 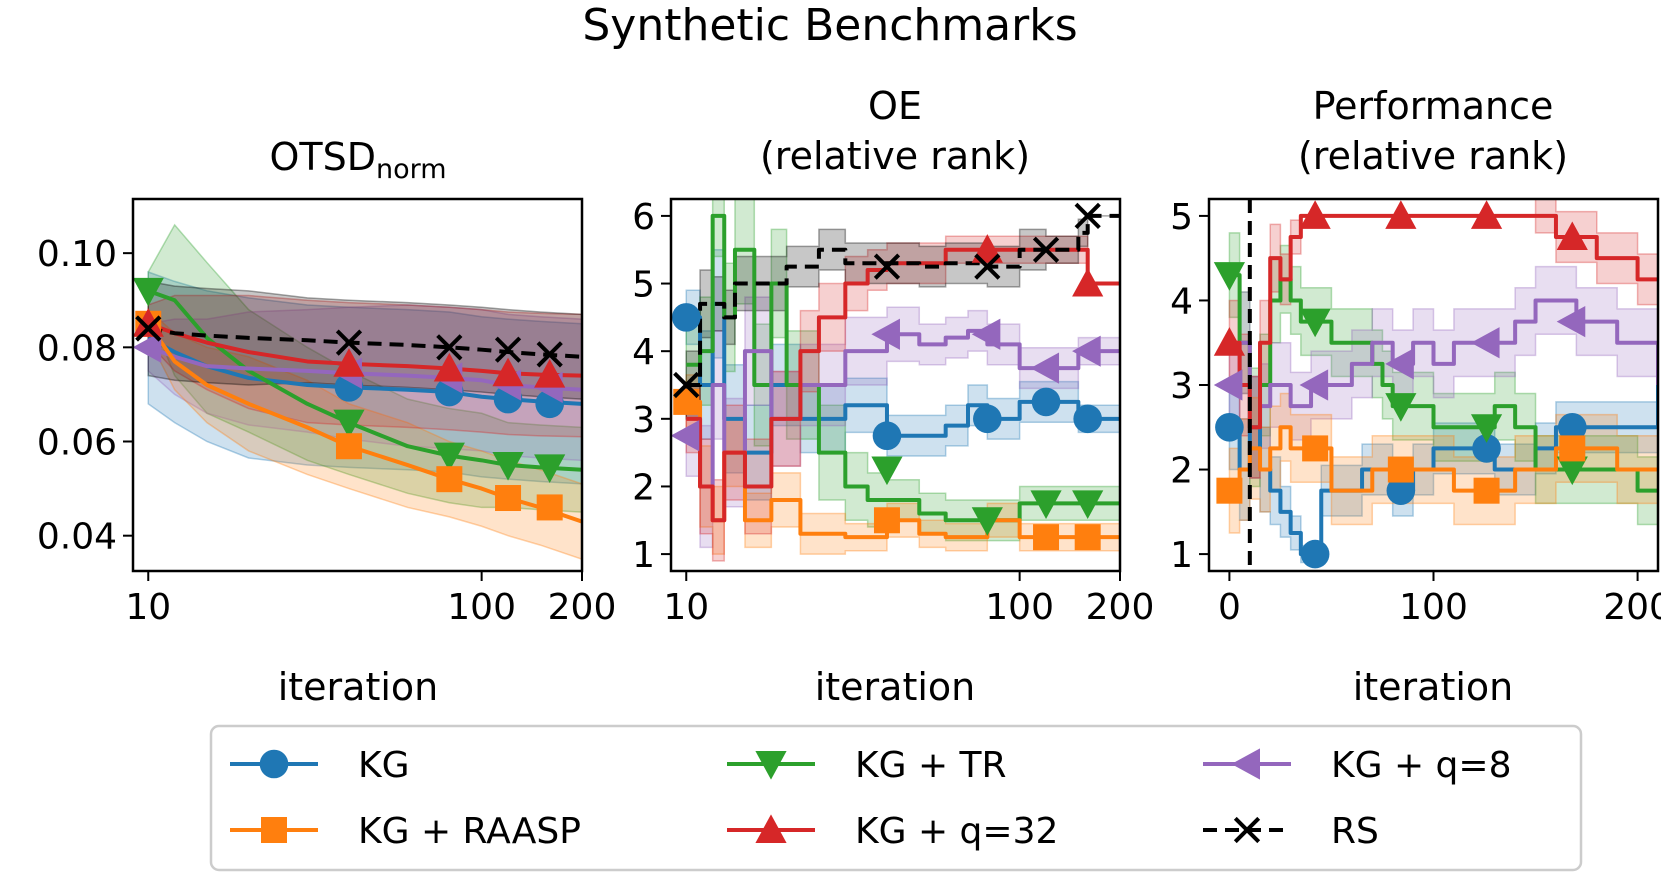 I want to click on y-tick-label: 1, so click(x=1181, y=555).